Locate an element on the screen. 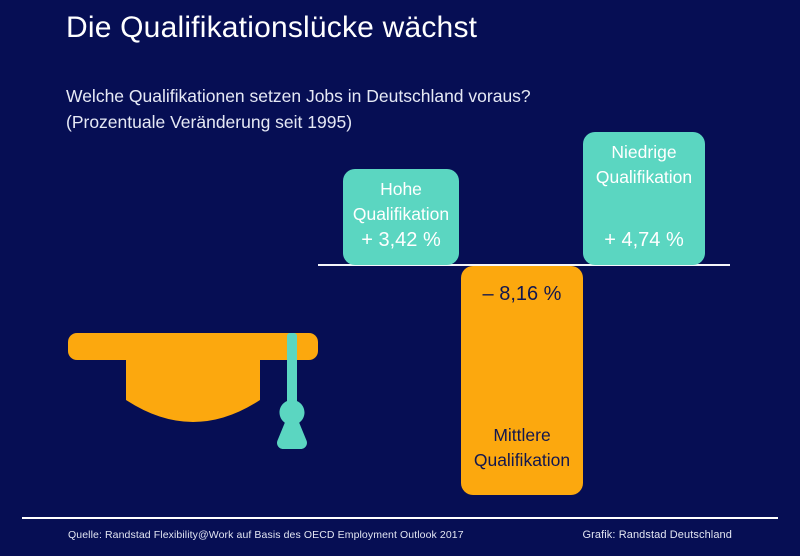 Image resolution: width=800 pixels, height=556 pixels. bar-category-label: Mittlere Qualifikation is located at coordinates (522, 447).